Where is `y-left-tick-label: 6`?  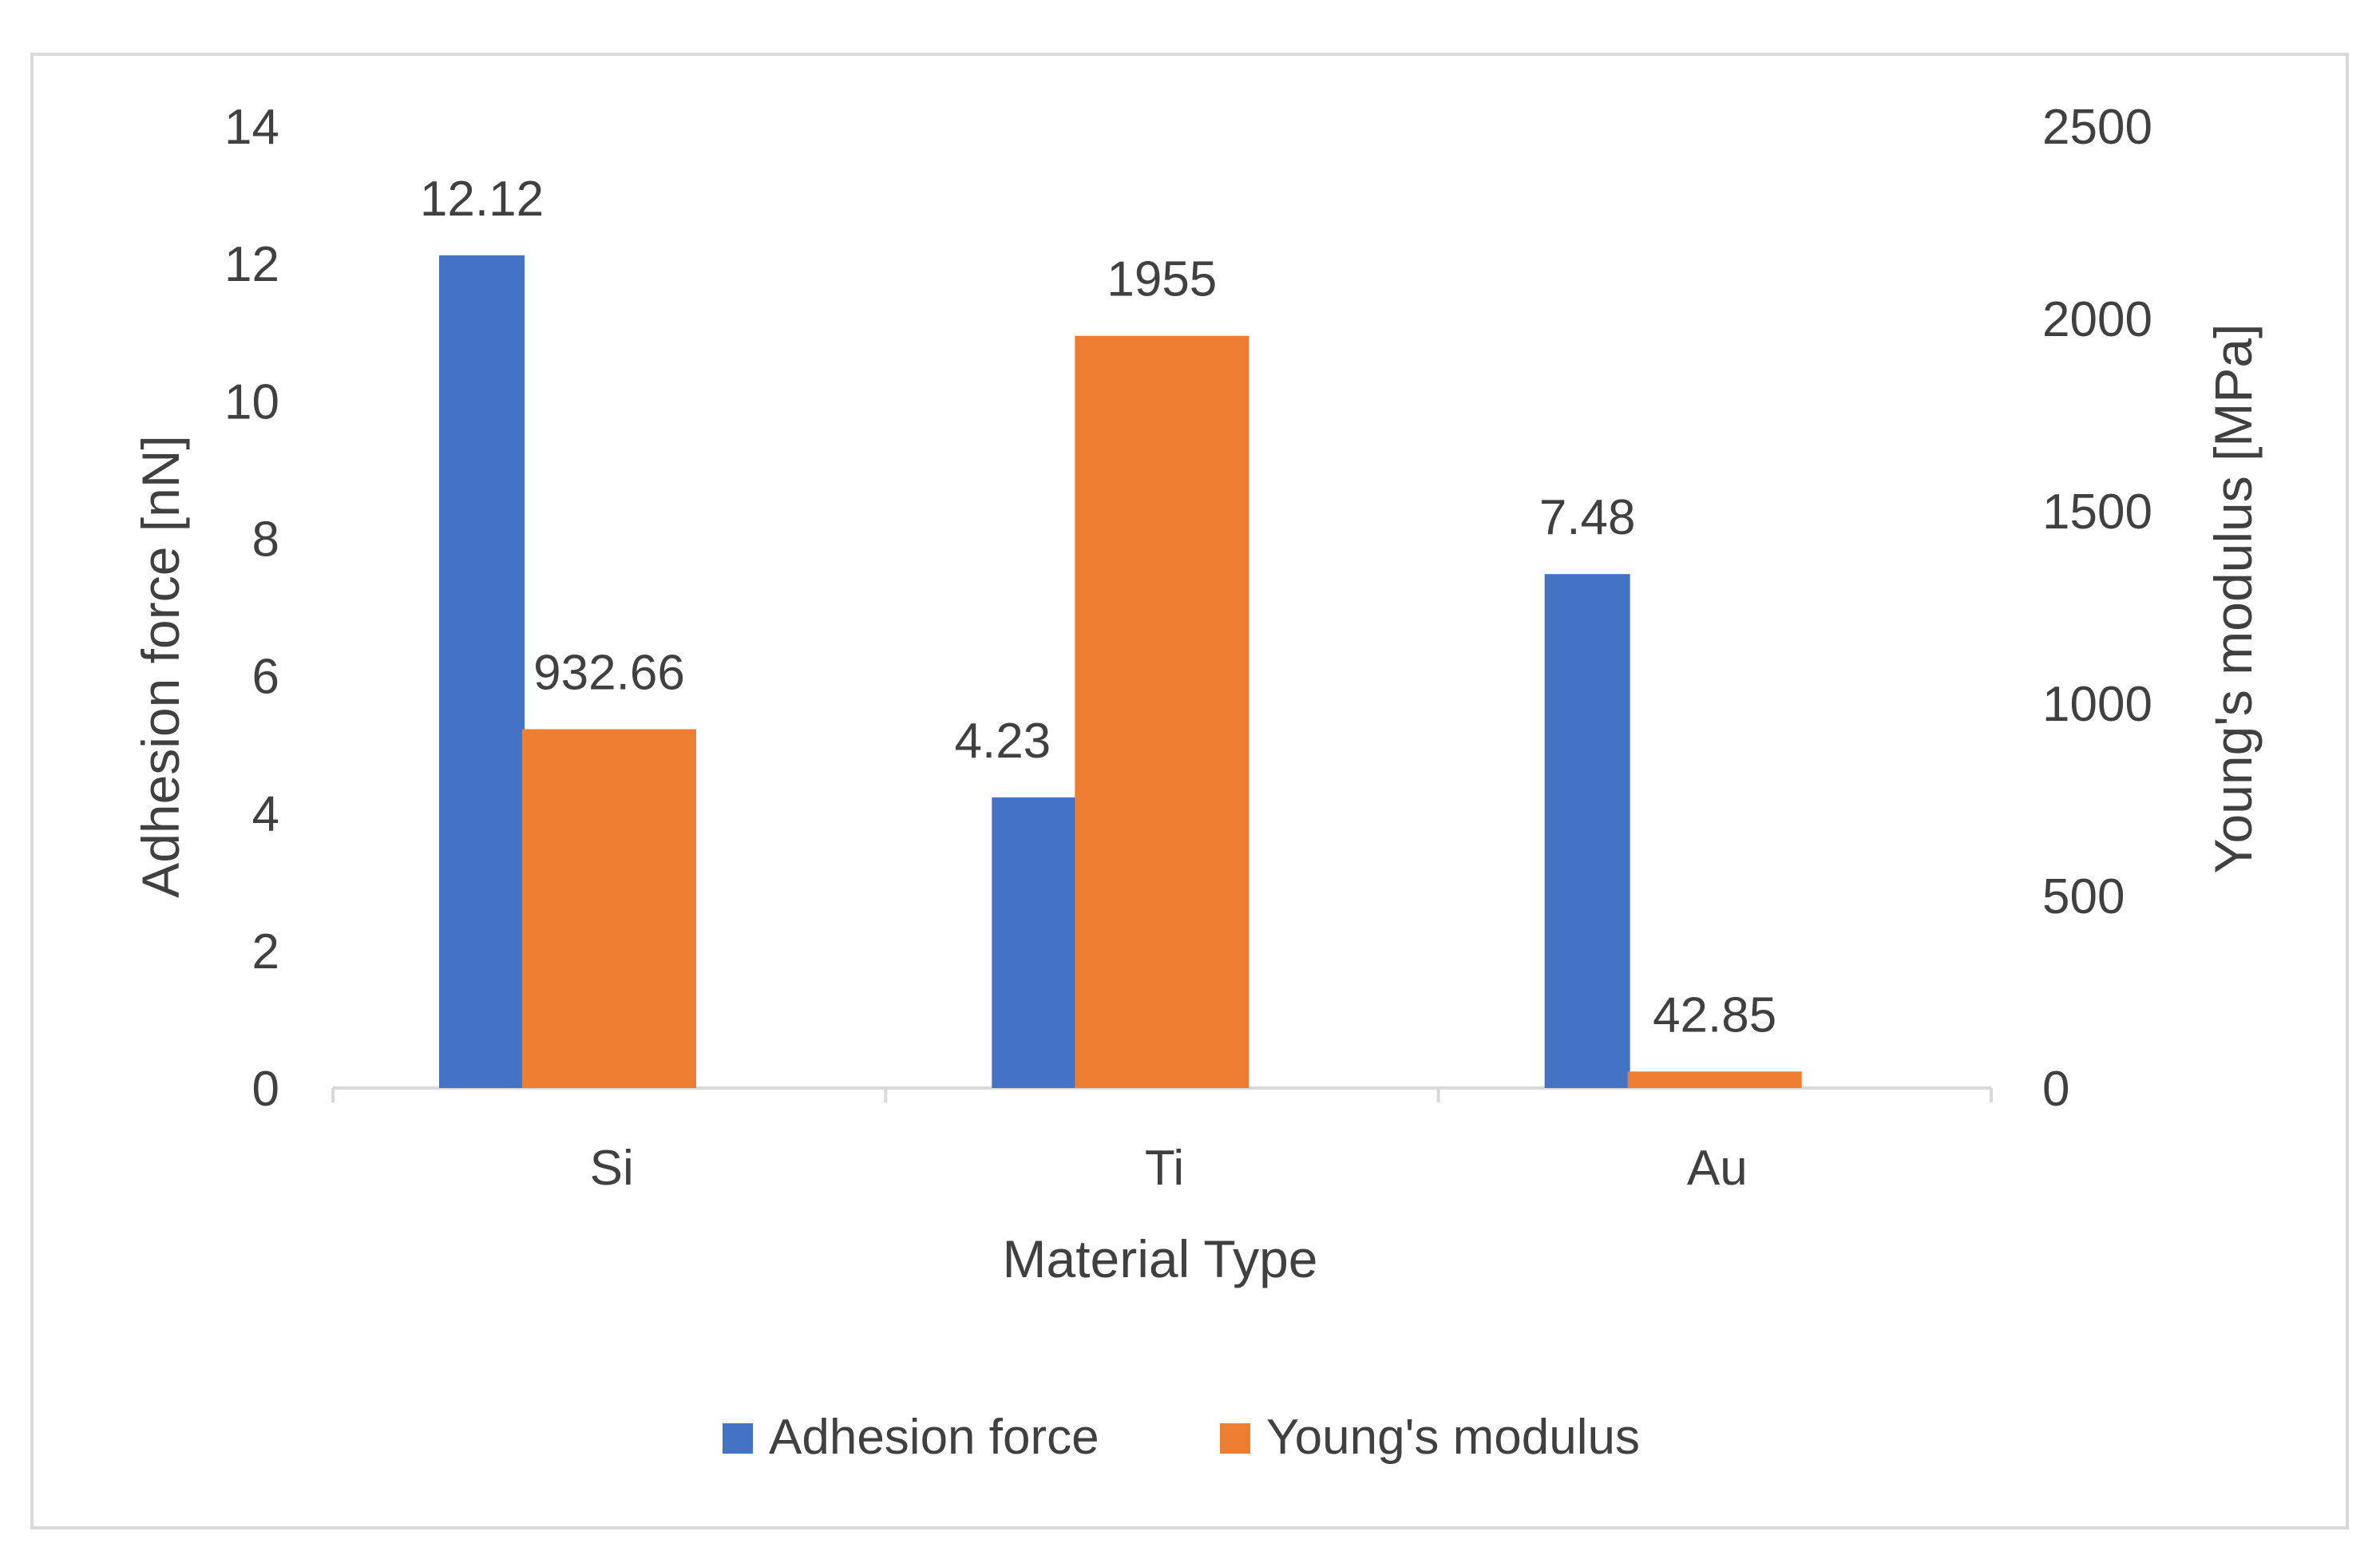 y-left-tick-label: 6 is located at coordinates (265, 677).